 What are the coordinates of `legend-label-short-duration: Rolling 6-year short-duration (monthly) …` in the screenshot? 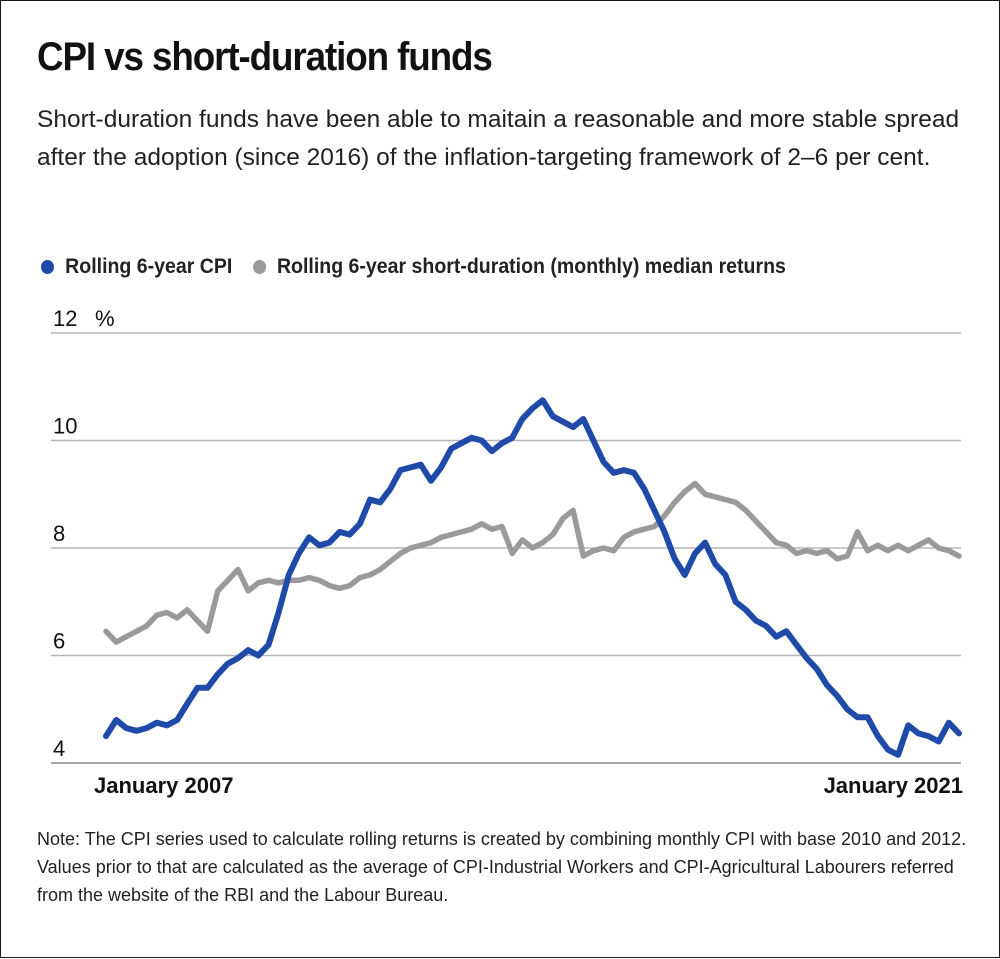 It's located at (531, 266).